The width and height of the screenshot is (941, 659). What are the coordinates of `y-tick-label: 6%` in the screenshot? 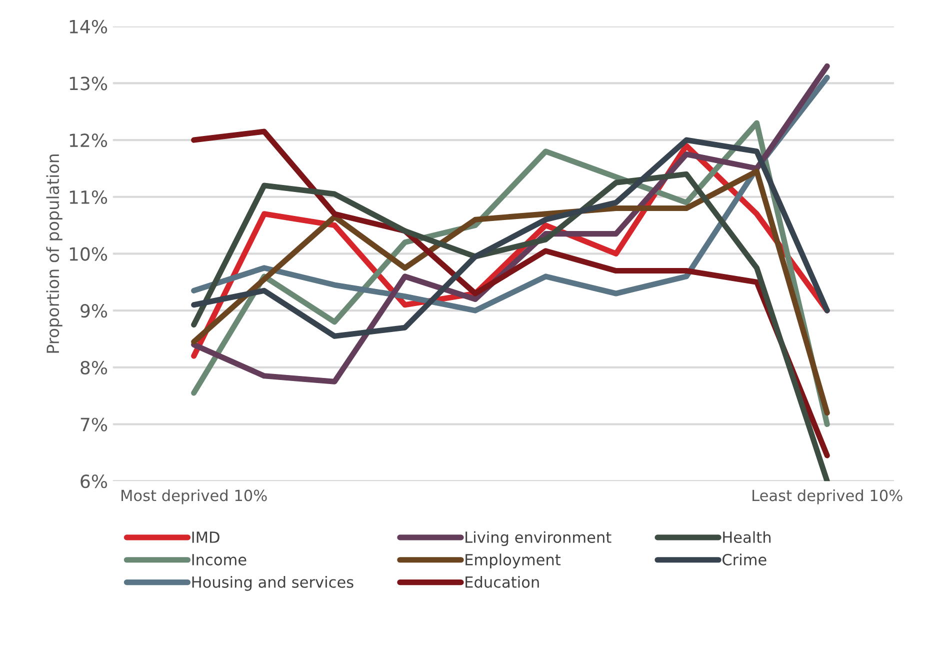 It's located at (94, 481).